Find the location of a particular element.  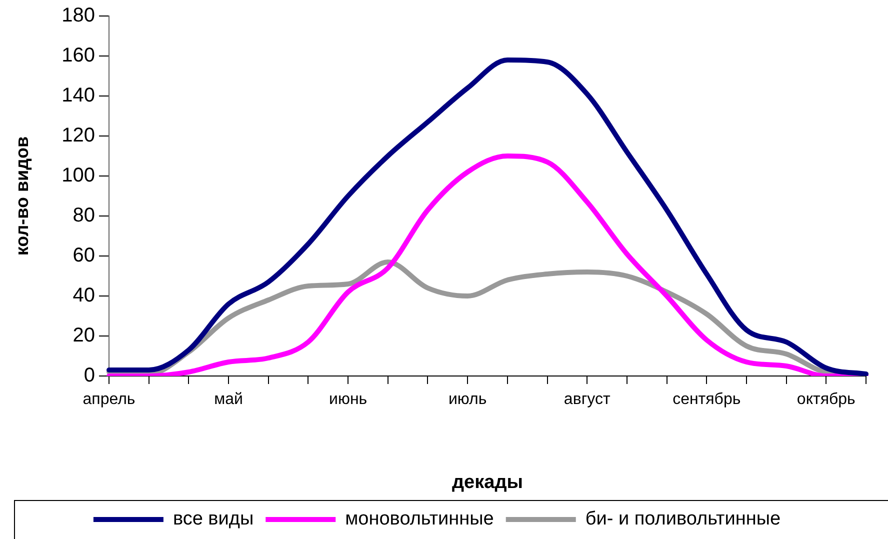

y-tick-label: 100 is located at coordinates (78, 175).